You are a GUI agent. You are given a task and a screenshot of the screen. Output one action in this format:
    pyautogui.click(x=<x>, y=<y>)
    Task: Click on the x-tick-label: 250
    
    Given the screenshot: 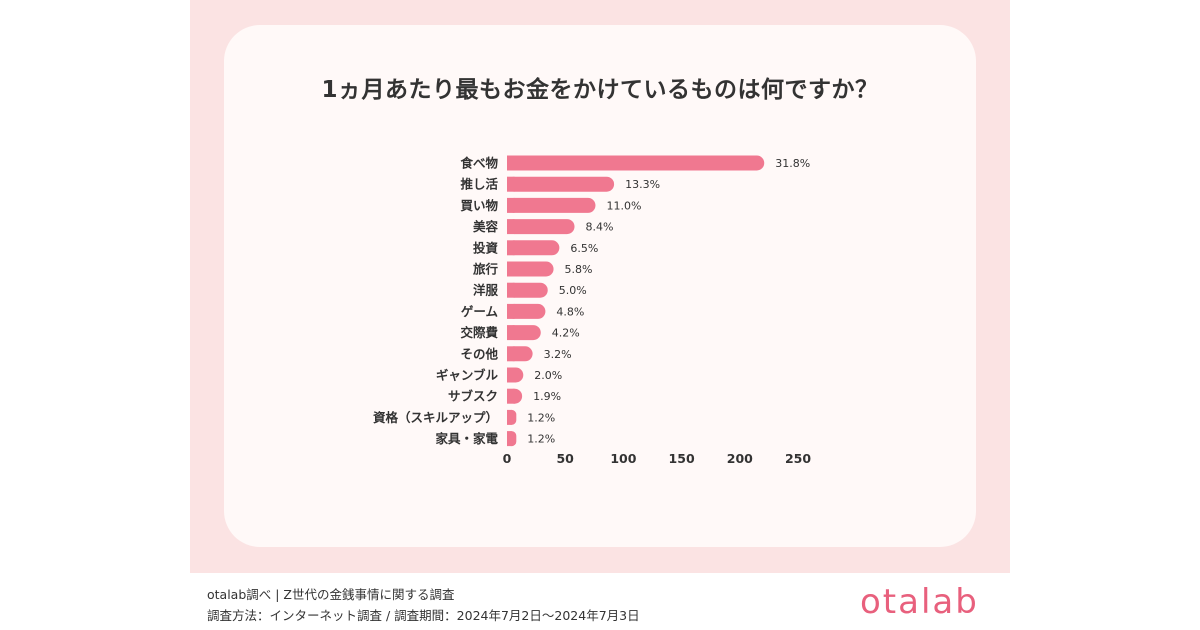 What is the action you would take?
    pyautogui.click(x=798, y=458)
    